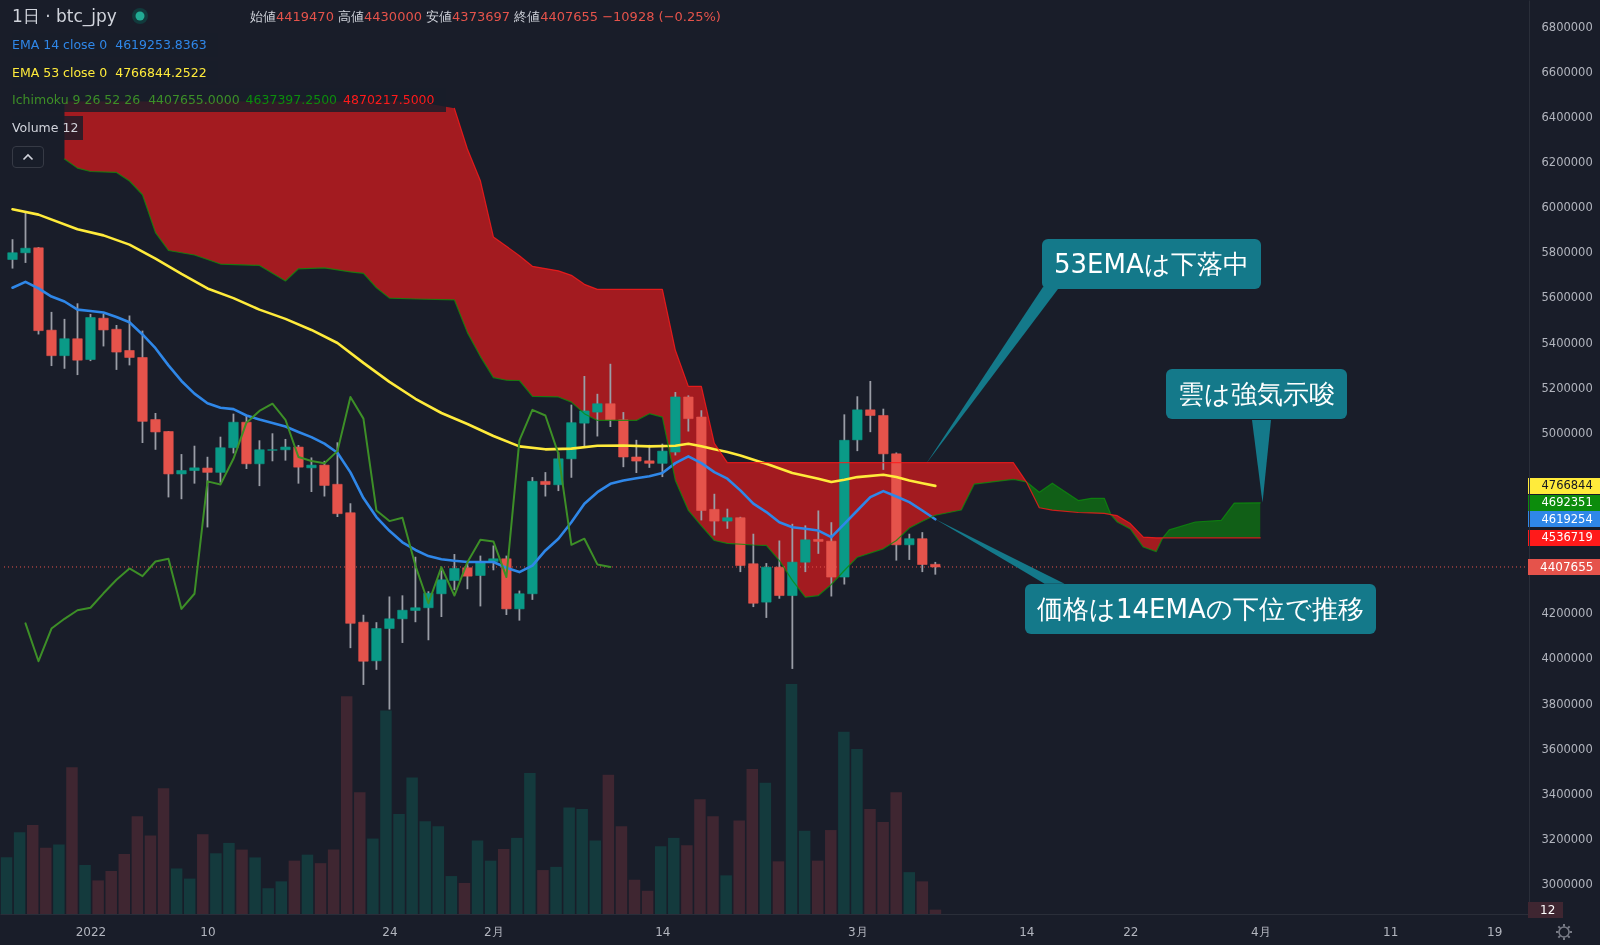 The height and width of the screenshot is (945, 1600). What do you see at coordinates (1567, 342) in the screenshot?
I see `y-tick-label: 5400000` at bounding box center [1567, 342].